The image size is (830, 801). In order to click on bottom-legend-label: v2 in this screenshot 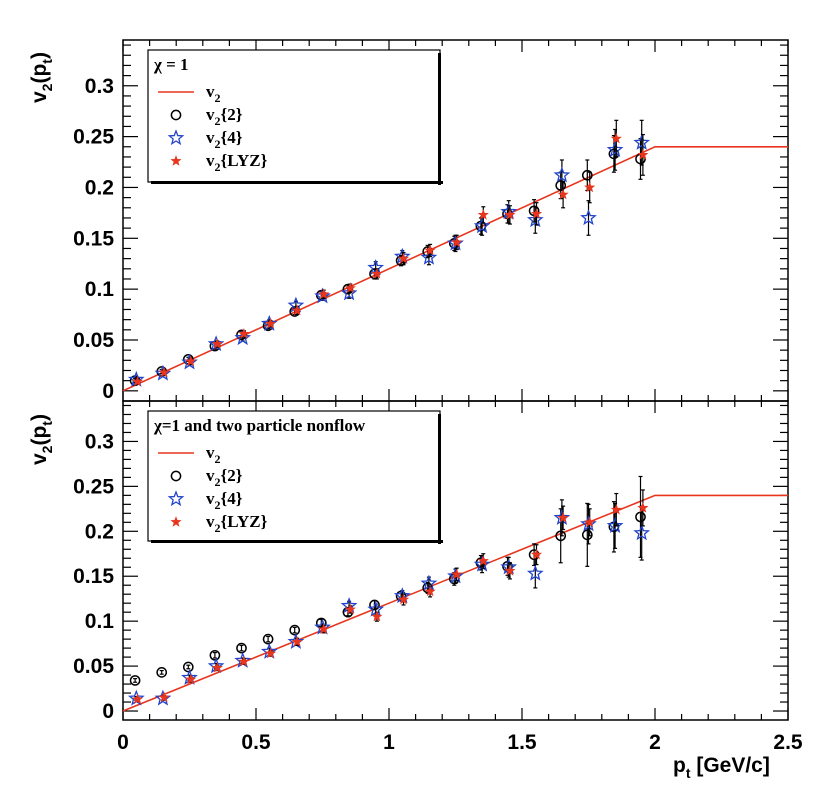, I will do `click(213, 454)`.